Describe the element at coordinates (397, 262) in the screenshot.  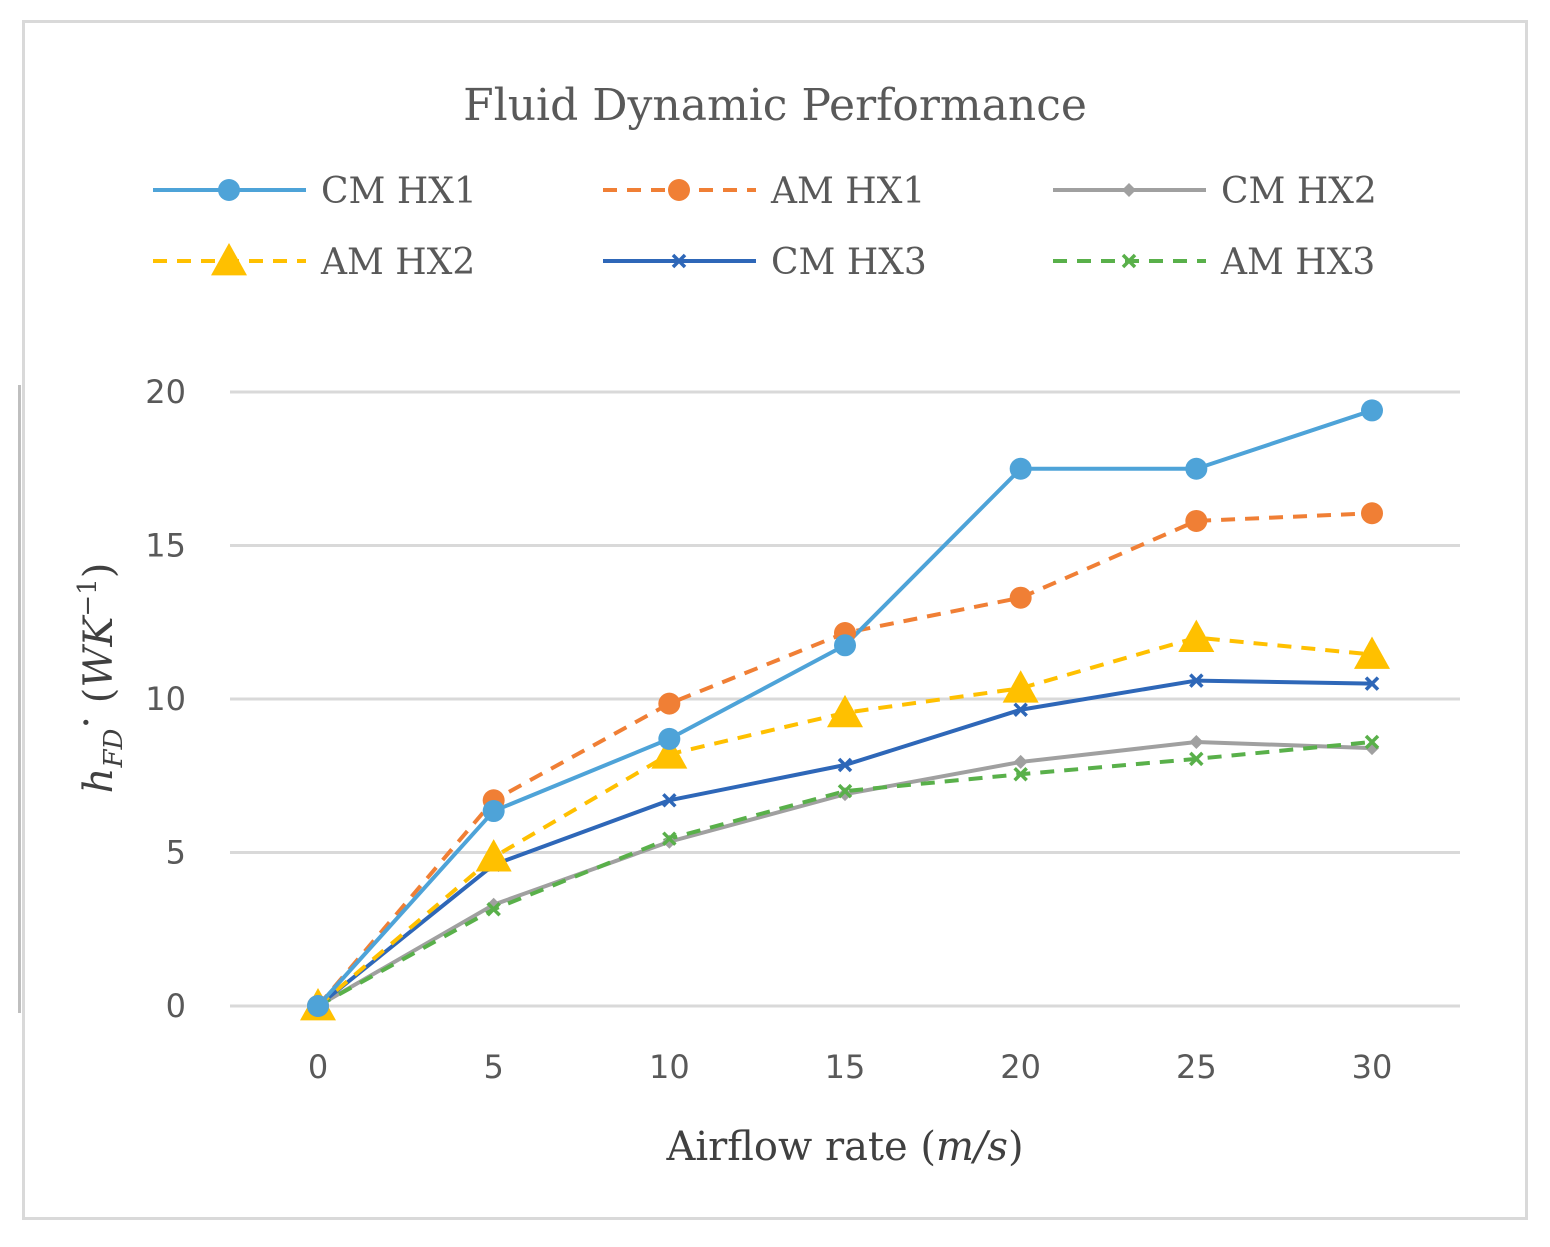
I see `legend-label: AM HX2` at that location.